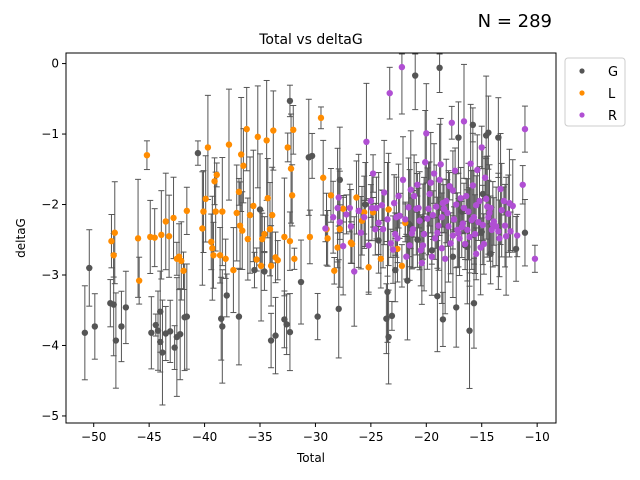  Describe the element at coordinates (582, 115) in the screenshot. I see `legend-marker-R` at that location.